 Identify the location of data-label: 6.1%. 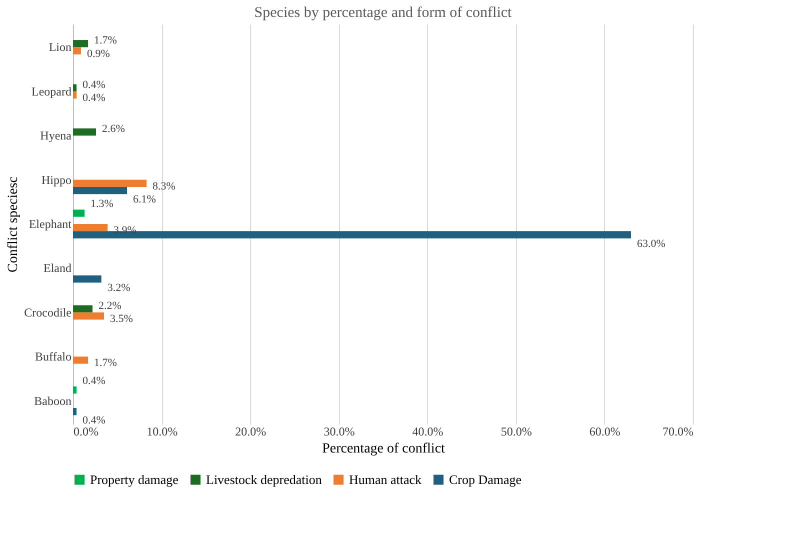
(144, 200).